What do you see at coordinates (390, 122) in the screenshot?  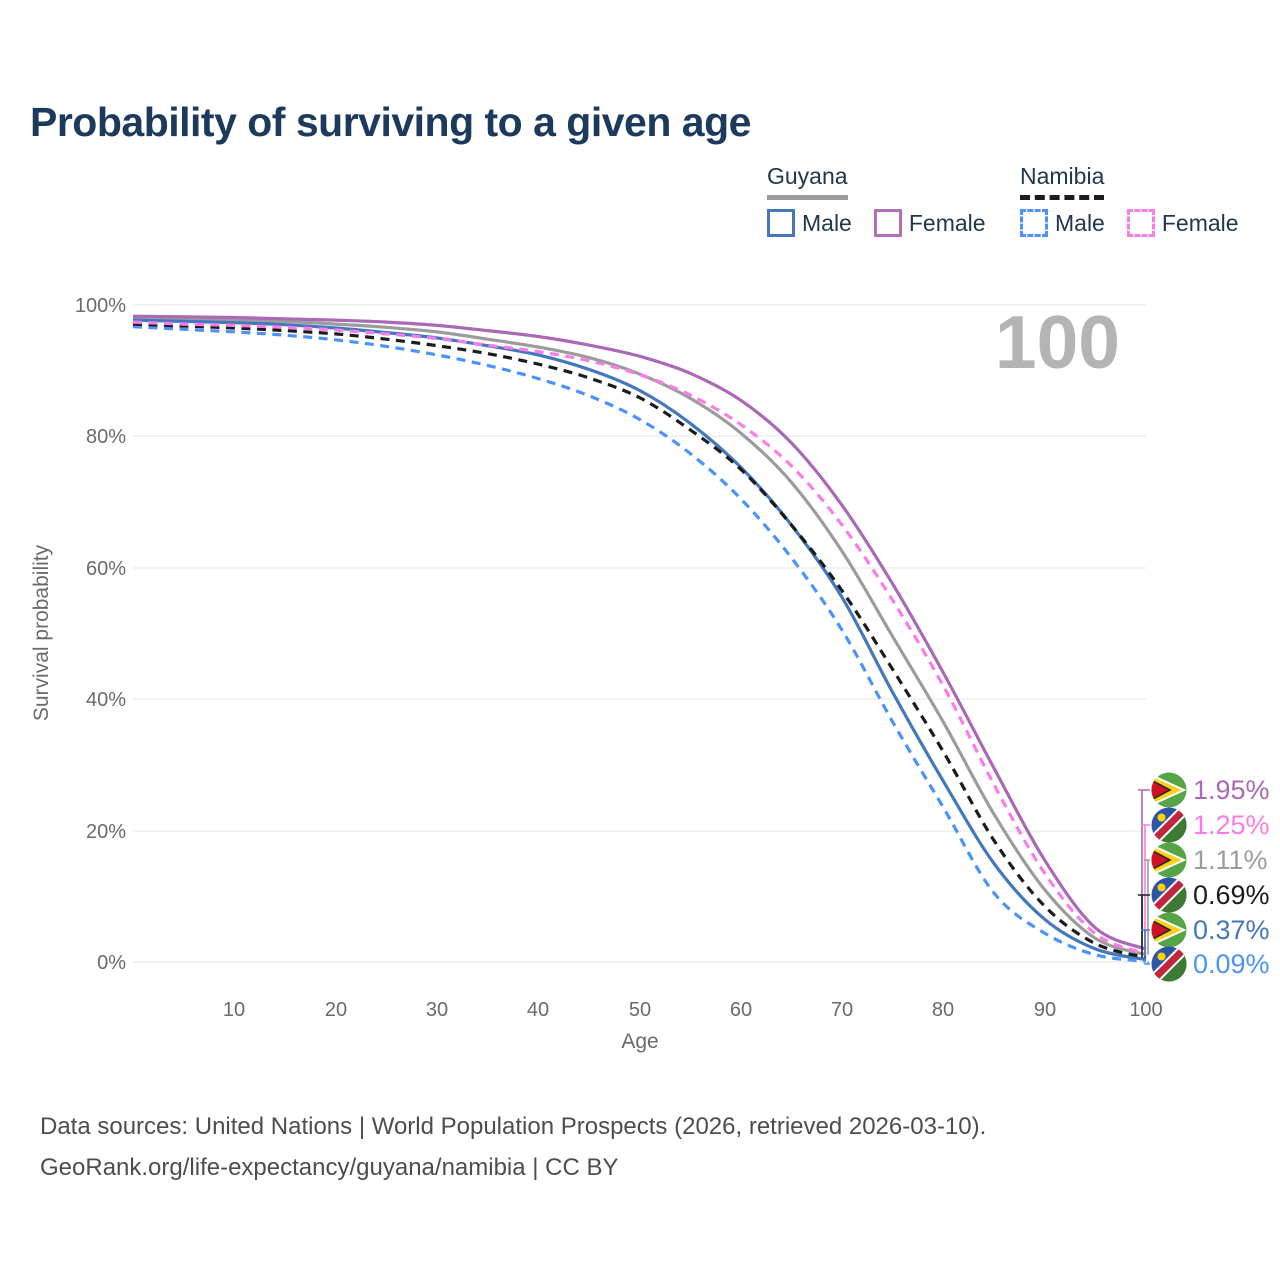 I see `page-title: Probability of surviving to a given age` at bounding box center [390, 122].